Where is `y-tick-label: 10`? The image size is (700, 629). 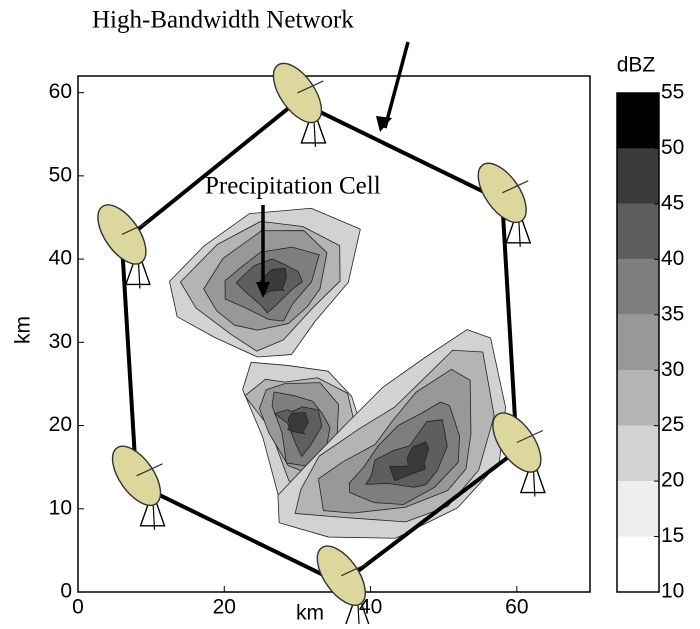
y-tick-label: 10 is located at coordinates (60, 507).